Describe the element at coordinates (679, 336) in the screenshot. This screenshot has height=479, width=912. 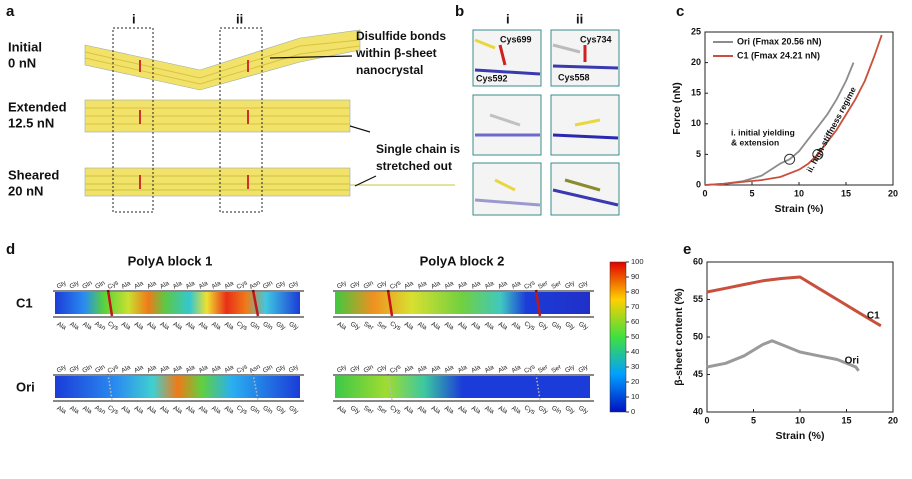
I see `y-axis-title: β-sheet content (%)` at that location.